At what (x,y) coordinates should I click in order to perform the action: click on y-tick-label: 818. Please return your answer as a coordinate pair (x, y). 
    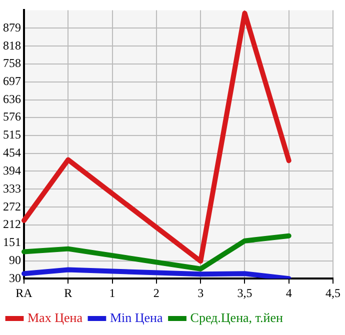
    Looking at the image, I should click on (12, 45).